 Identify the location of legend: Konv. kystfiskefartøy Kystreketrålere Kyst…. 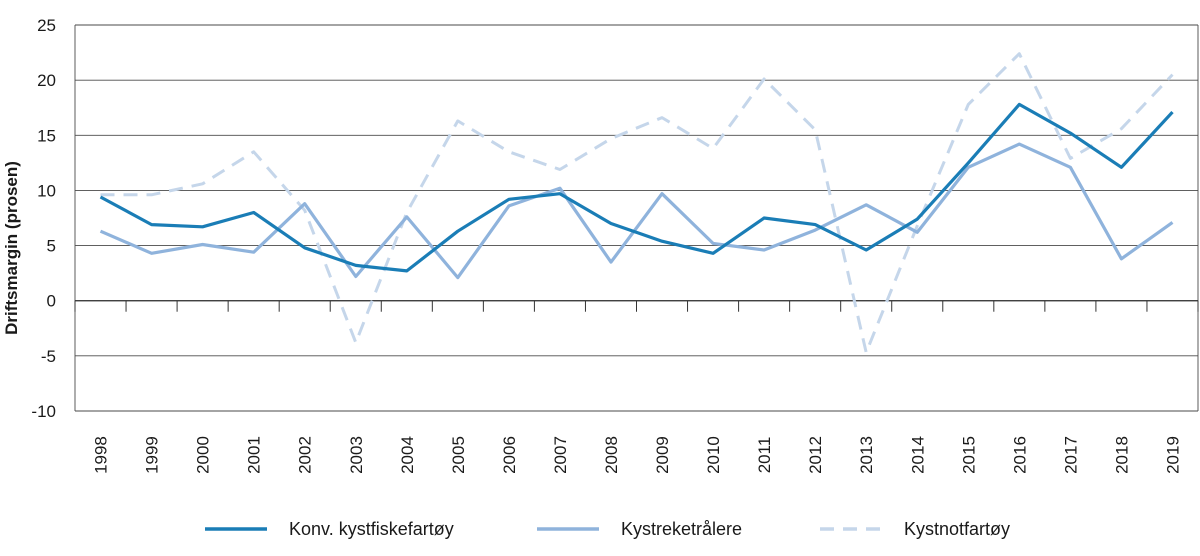
(607, 529).